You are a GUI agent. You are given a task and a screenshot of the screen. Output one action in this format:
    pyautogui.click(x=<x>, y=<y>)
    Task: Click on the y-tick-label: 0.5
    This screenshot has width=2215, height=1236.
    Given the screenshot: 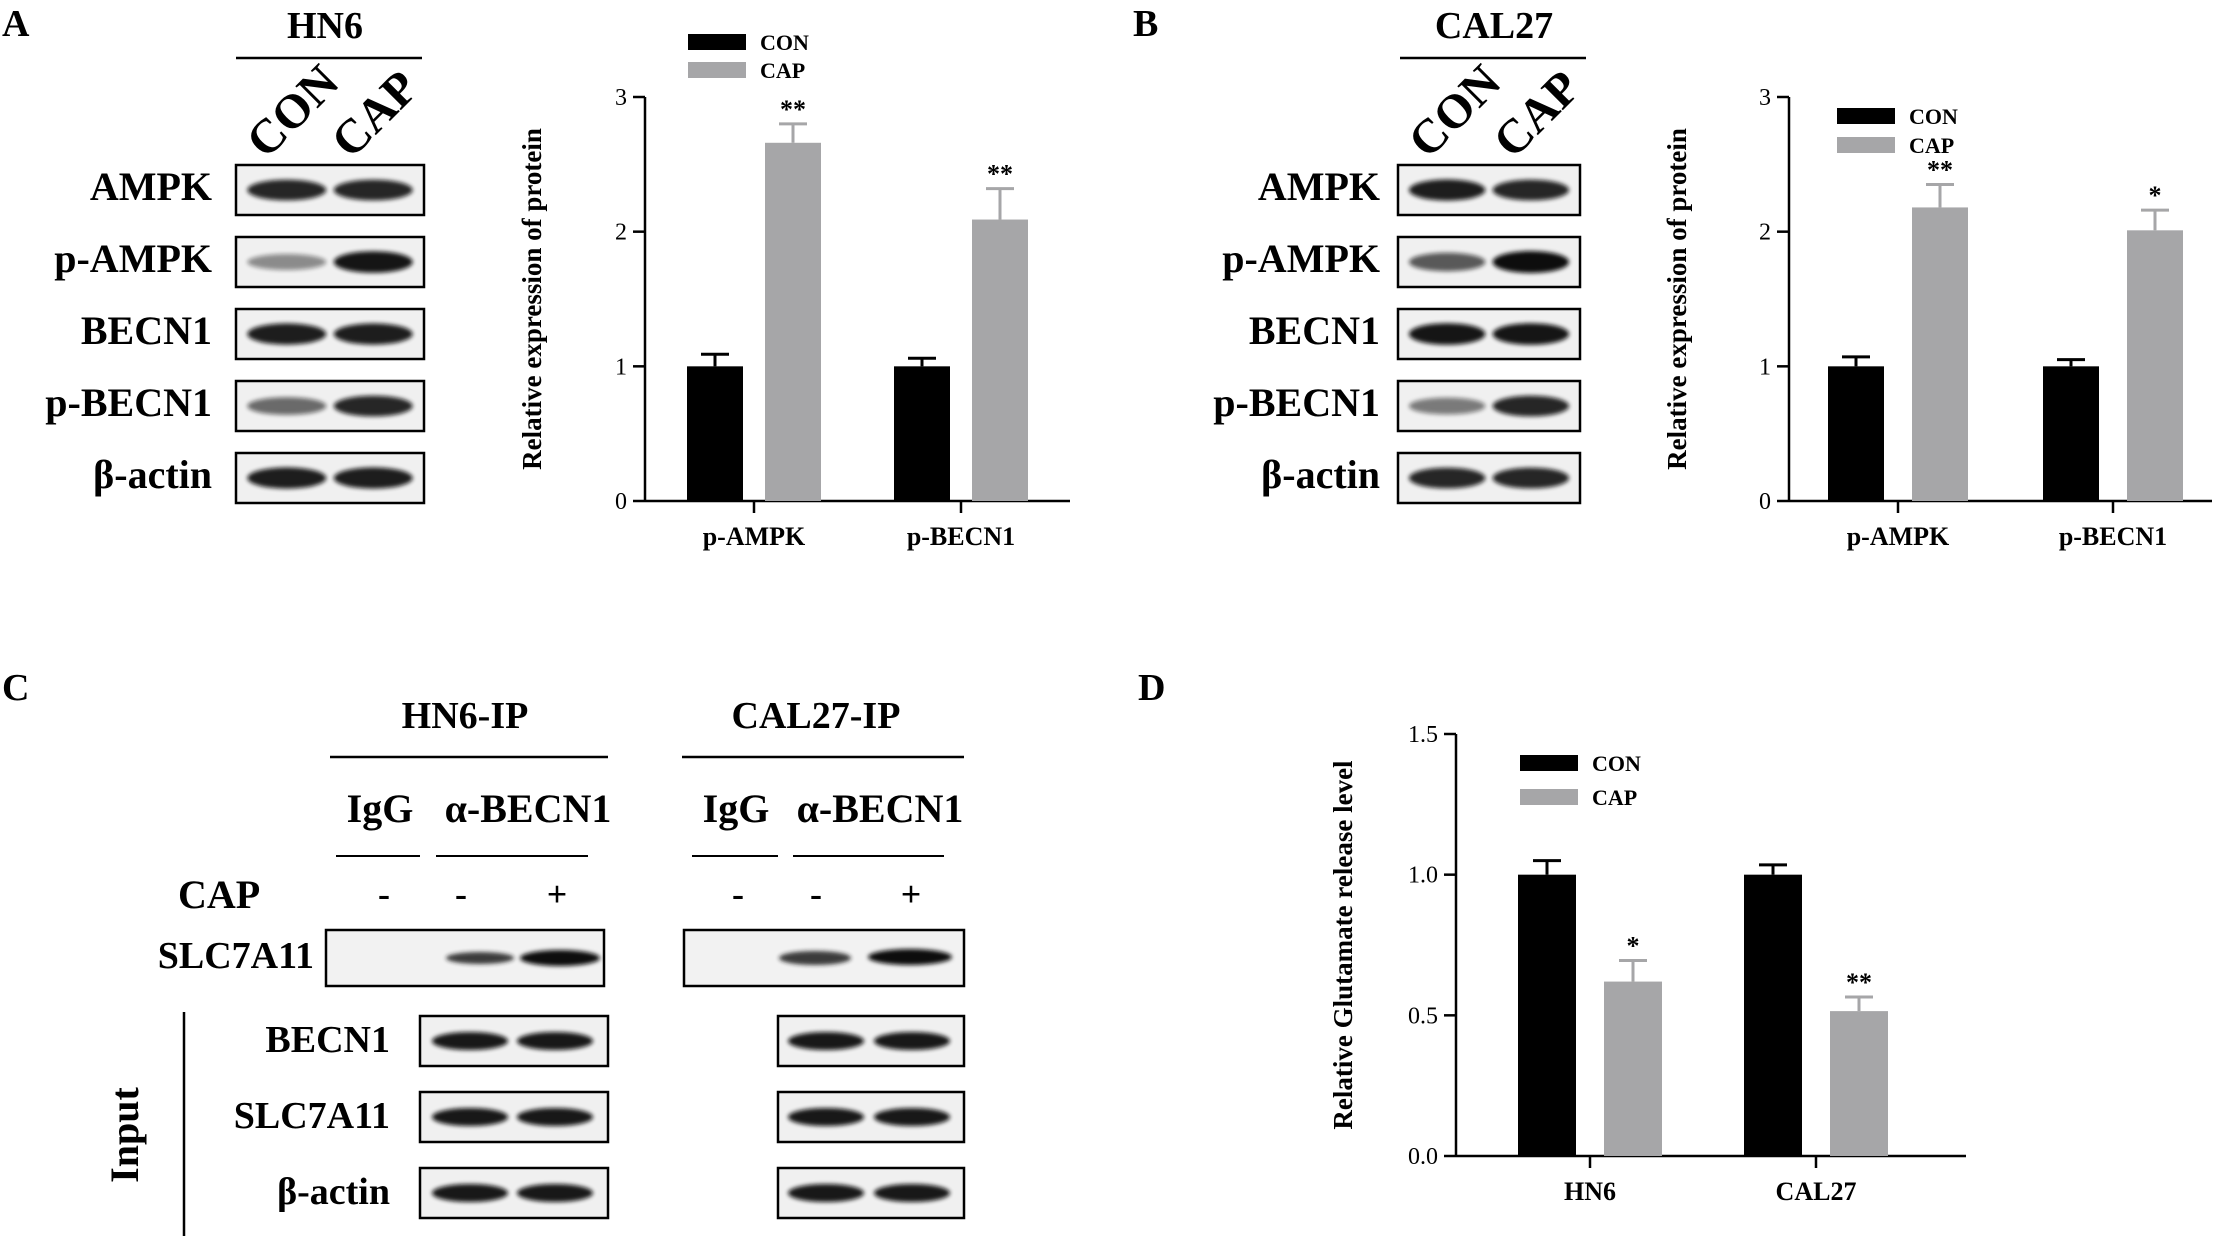 What is the action you would take?
    pyautogui.click(x=1423, y=1016)
    